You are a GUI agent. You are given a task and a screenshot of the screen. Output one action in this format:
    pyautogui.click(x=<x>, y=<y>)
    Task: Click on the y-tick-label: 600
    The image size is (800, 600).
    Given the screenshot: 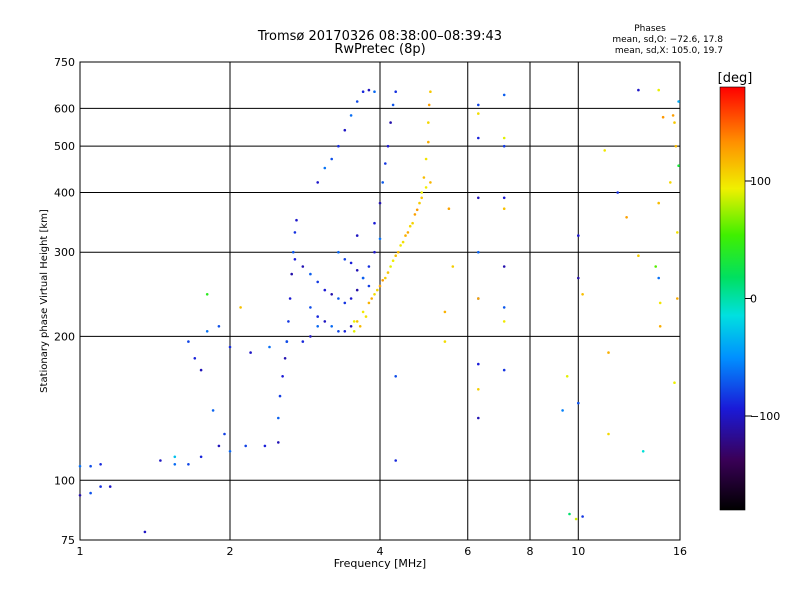 What is the action you would take?
    pyautogui.click(x=64, y=108)
    